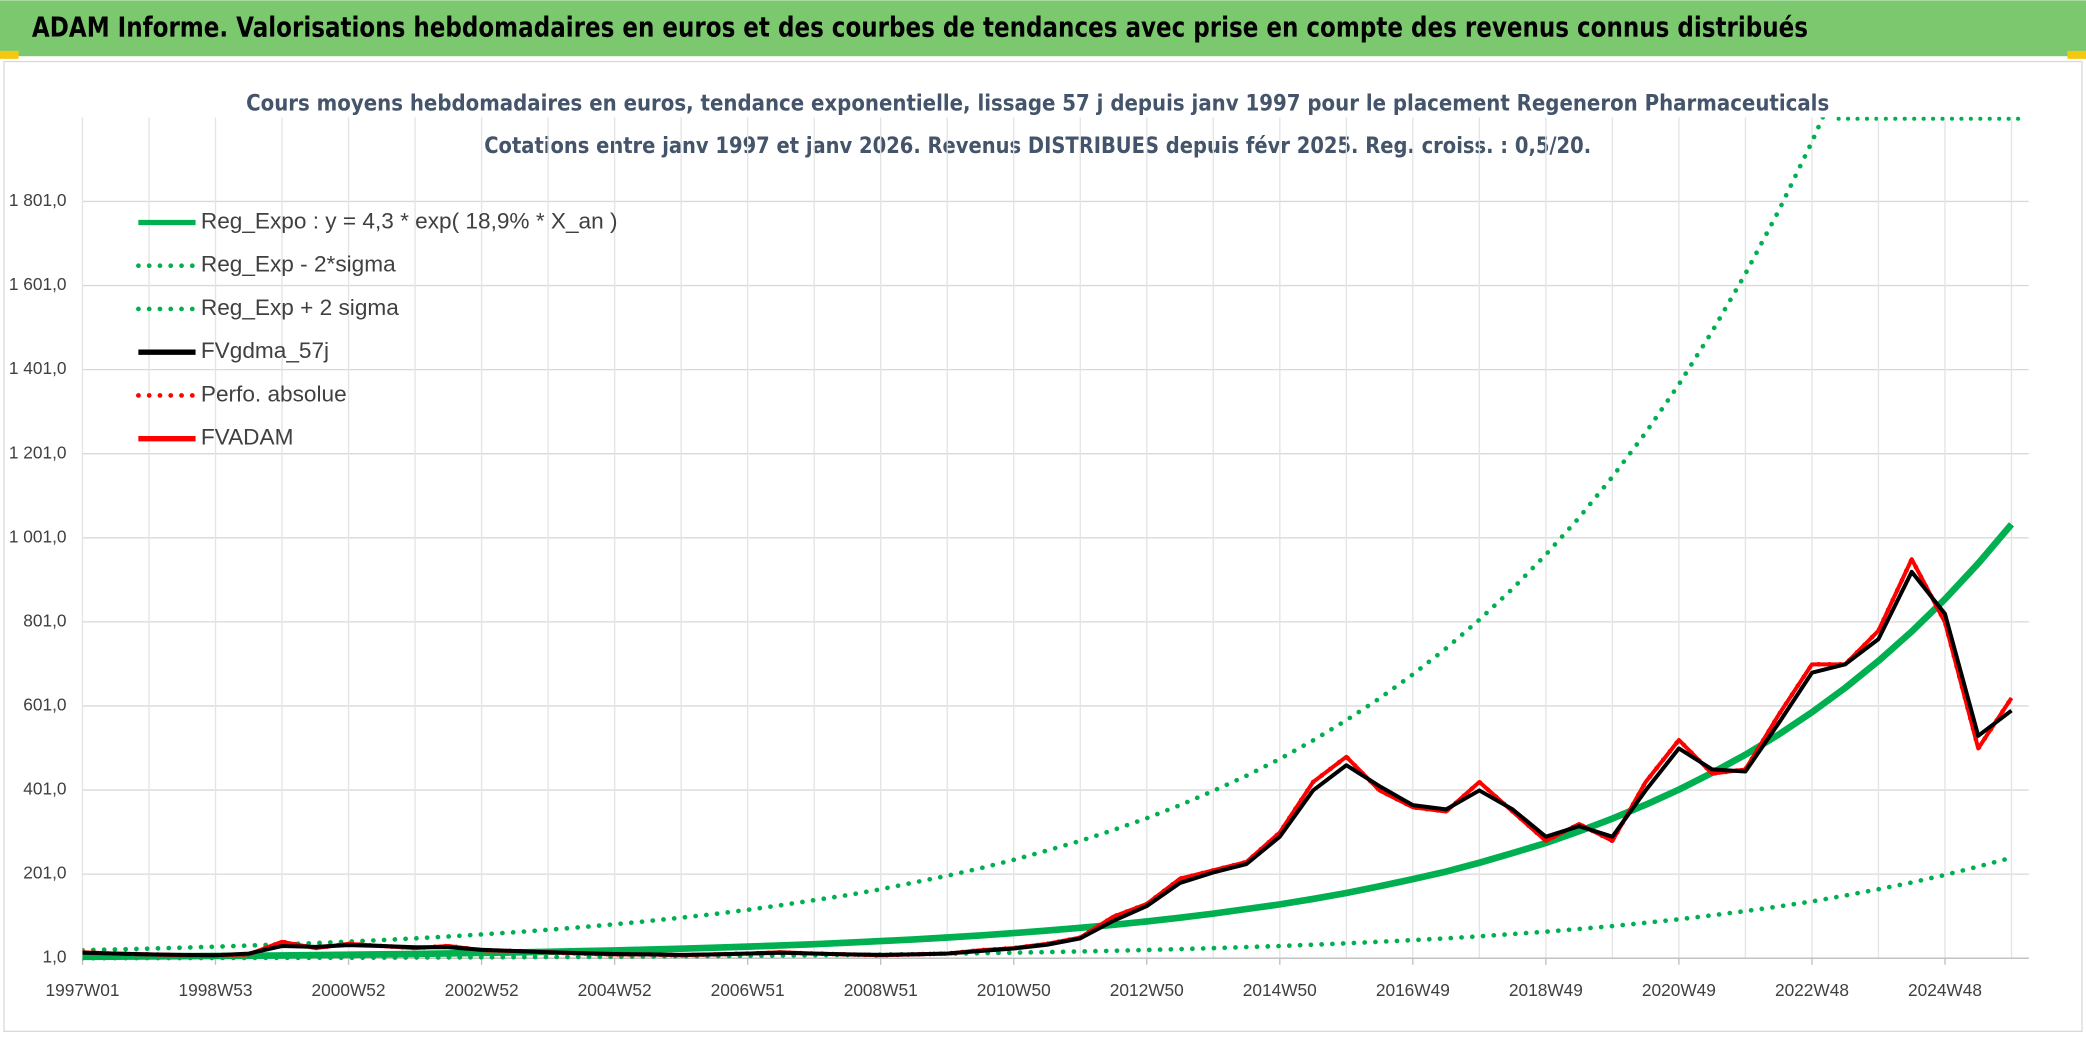  Describe the element at coordinates (44, 789) in the screenshot. I see `y-tick-label: 401,0` at that location.